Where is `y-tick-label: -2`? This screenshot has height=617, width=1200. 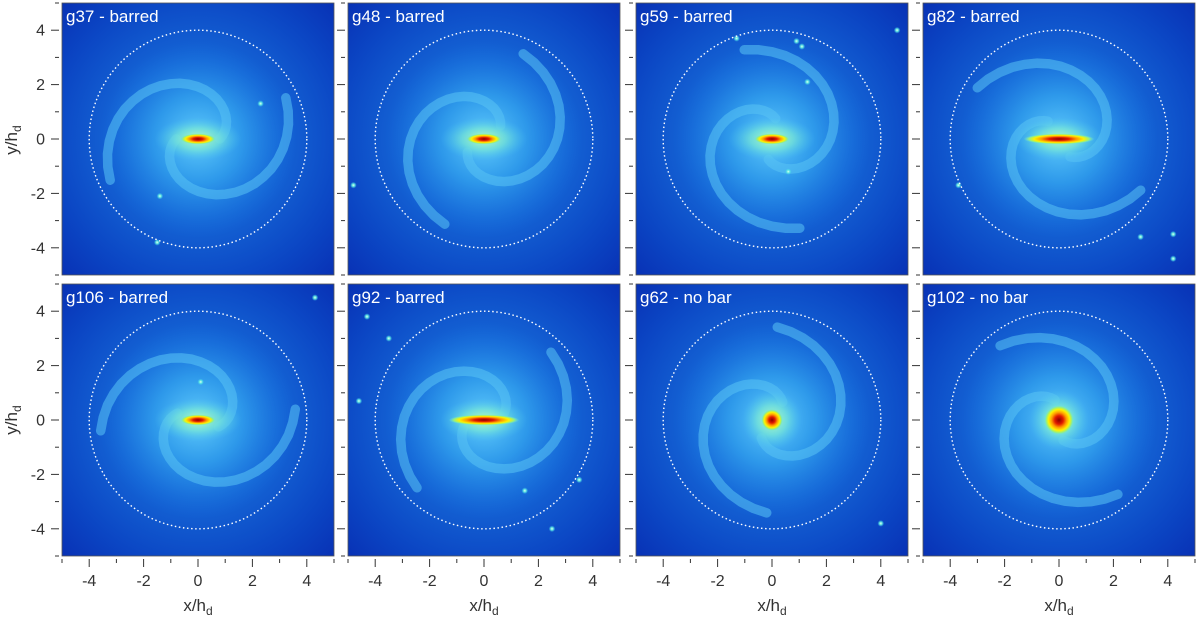
y-tick-label: -2 is located at coordinates (38, 194).